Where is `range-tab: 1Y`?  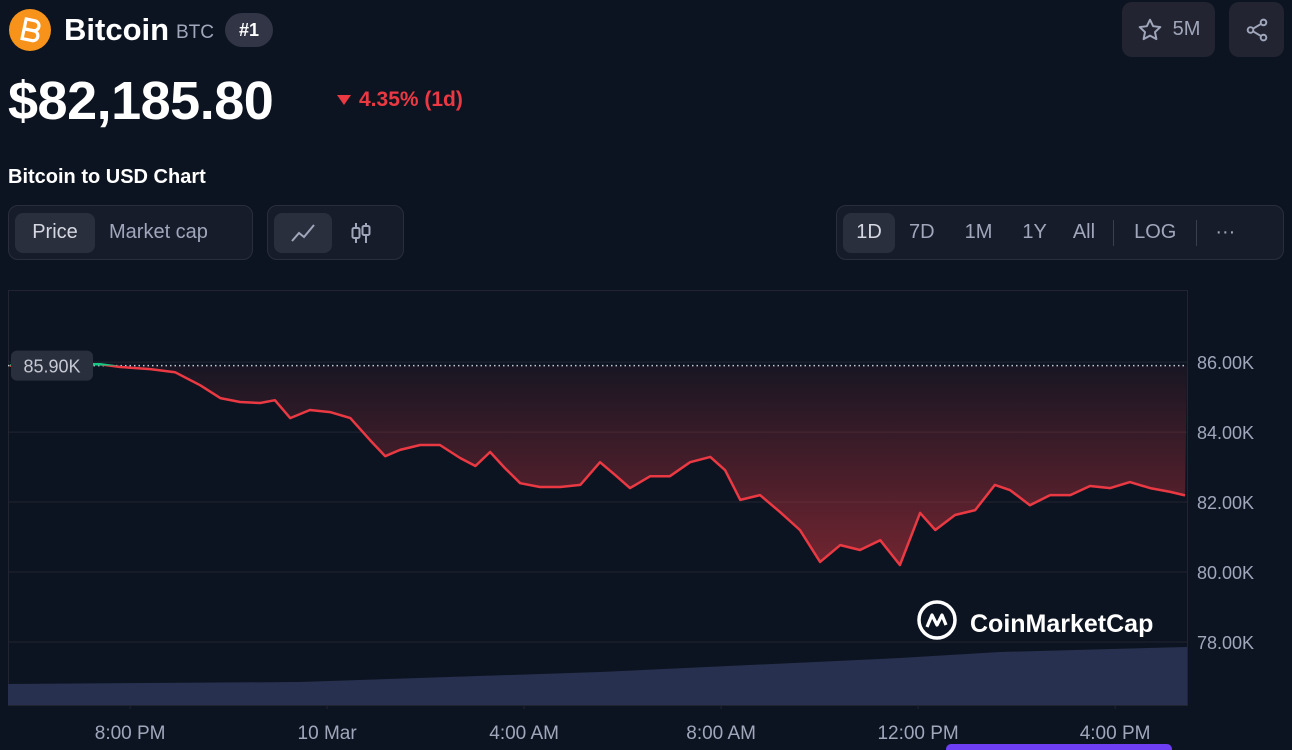 range-tab: 1Y is located at coordinates (1034, 232).